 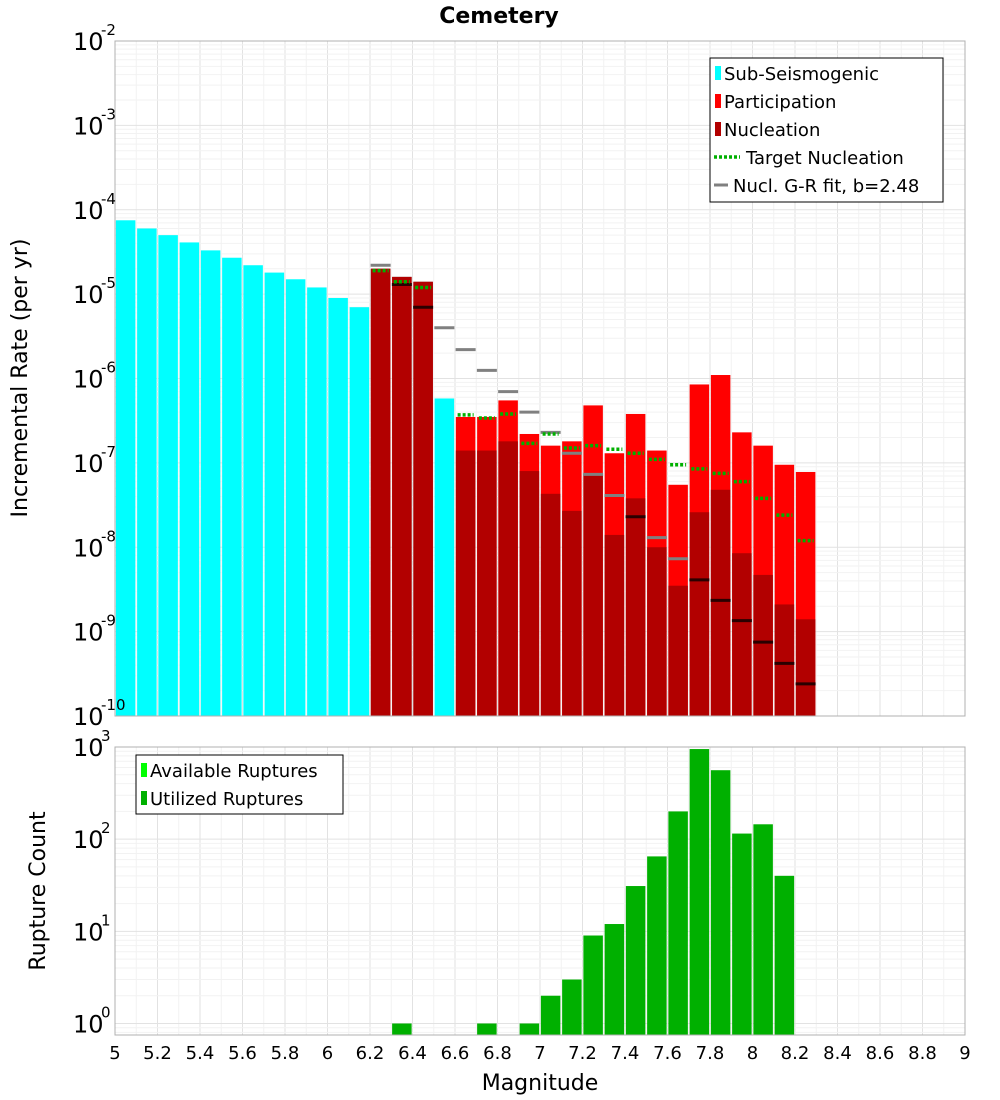 I want to click on x-tick-label: 6.2, so click(x=370, y=1053).